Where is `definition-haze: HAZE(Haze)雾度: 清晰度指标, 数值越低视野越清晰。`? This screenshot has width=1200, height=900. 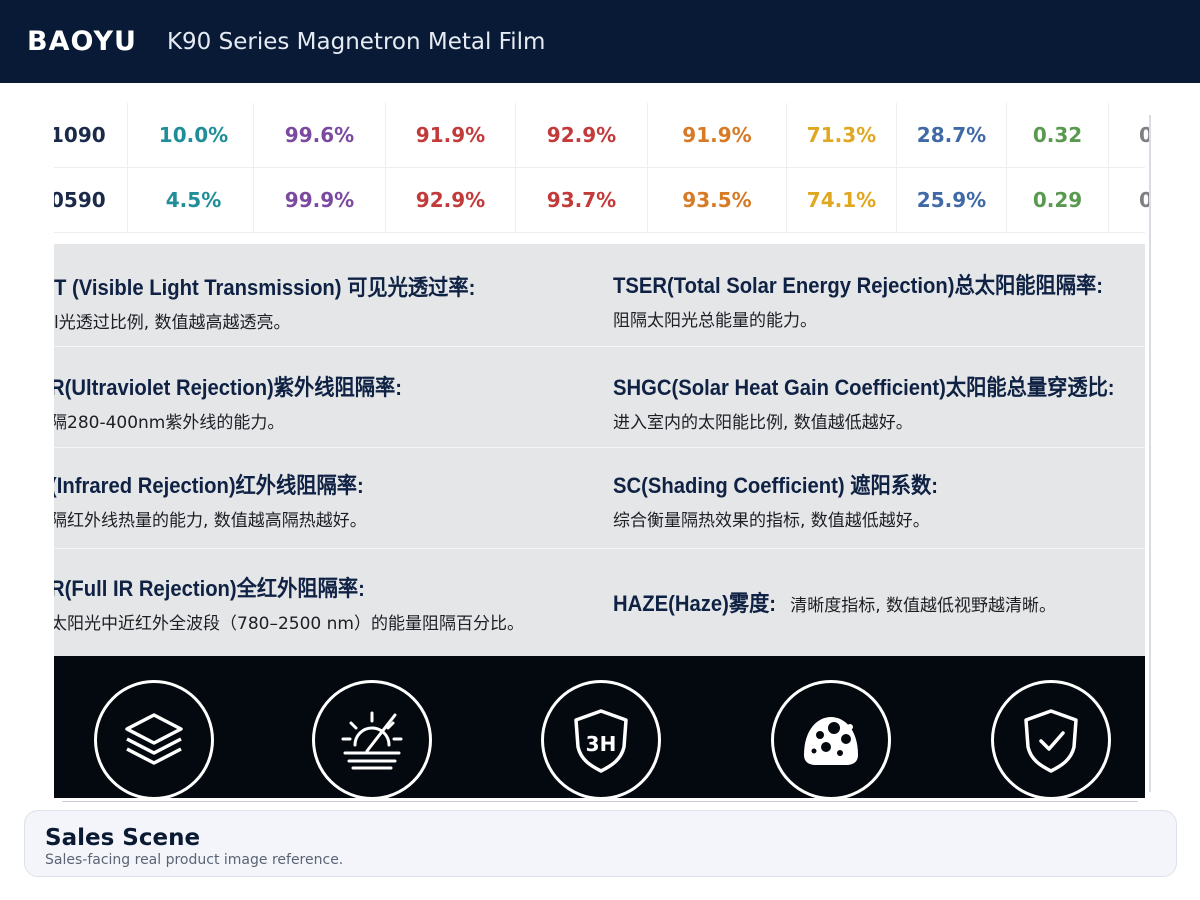 definition-haze: HAZE(Haze)雾度: 清晰度指标, 数值越低视野越清晰。 is located at coordinates (834, 602).